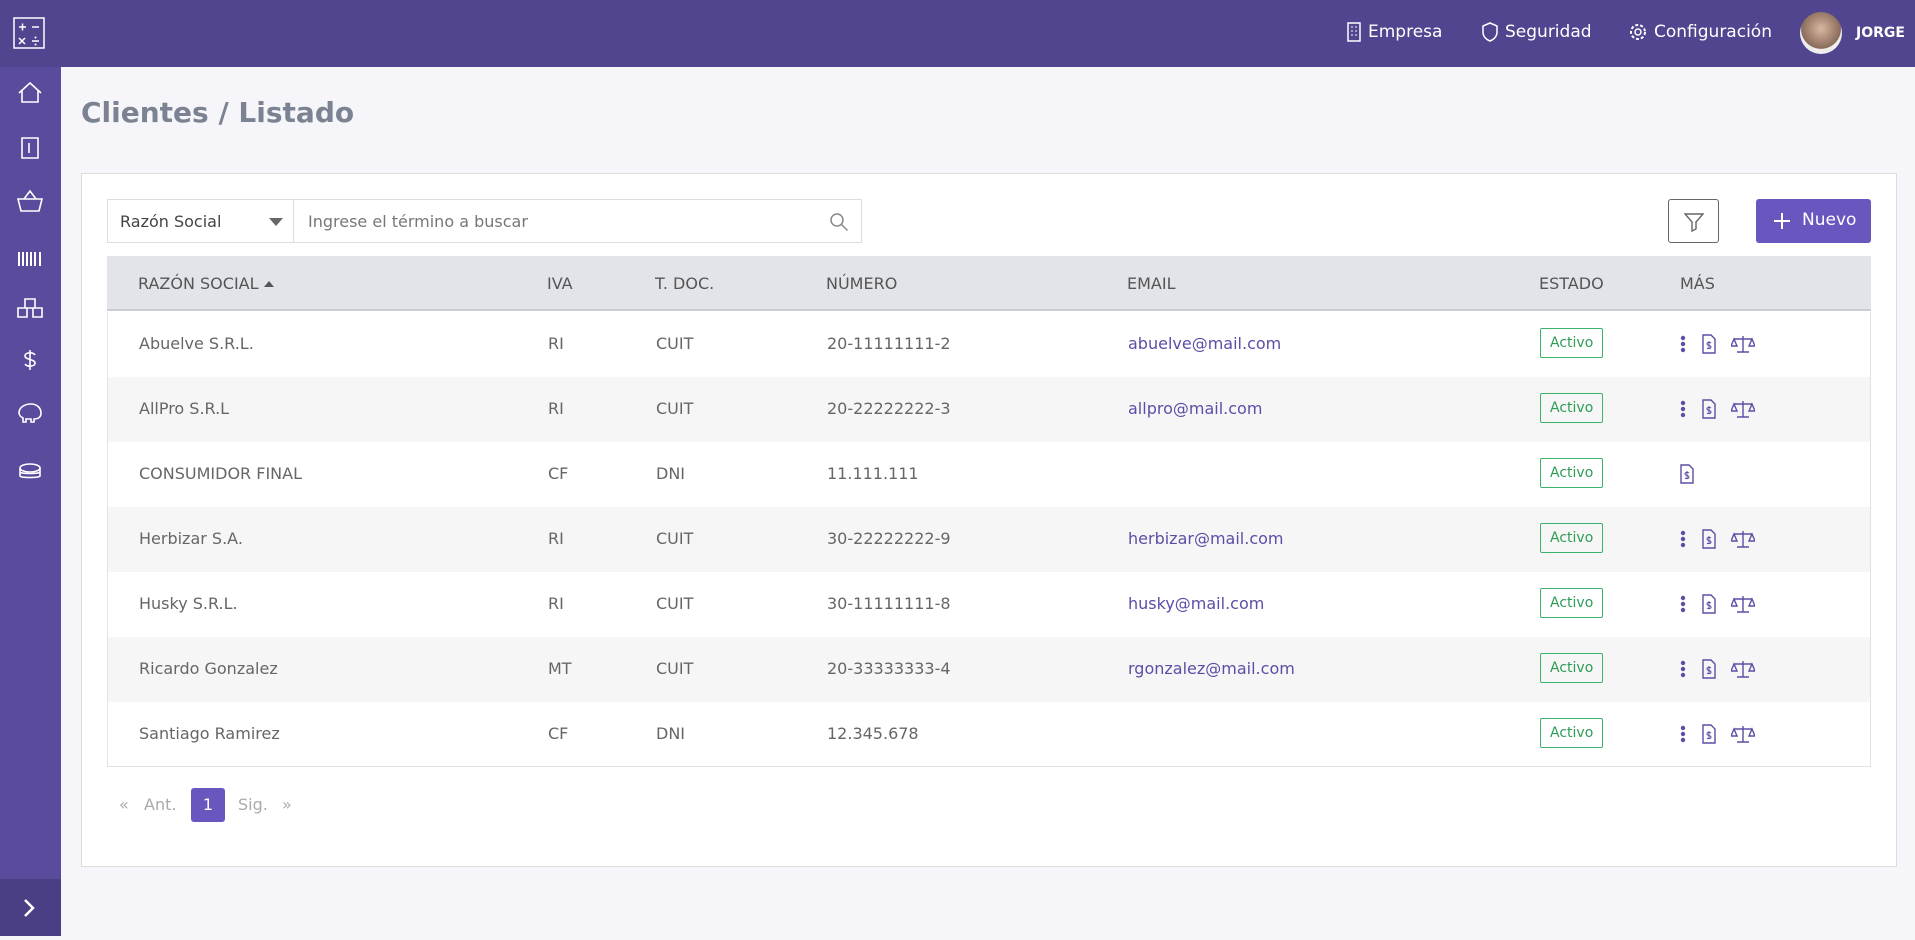 This screenshot has width=1915, height=940. I want to click on column-header: ESTADO, so click(1571, 283).